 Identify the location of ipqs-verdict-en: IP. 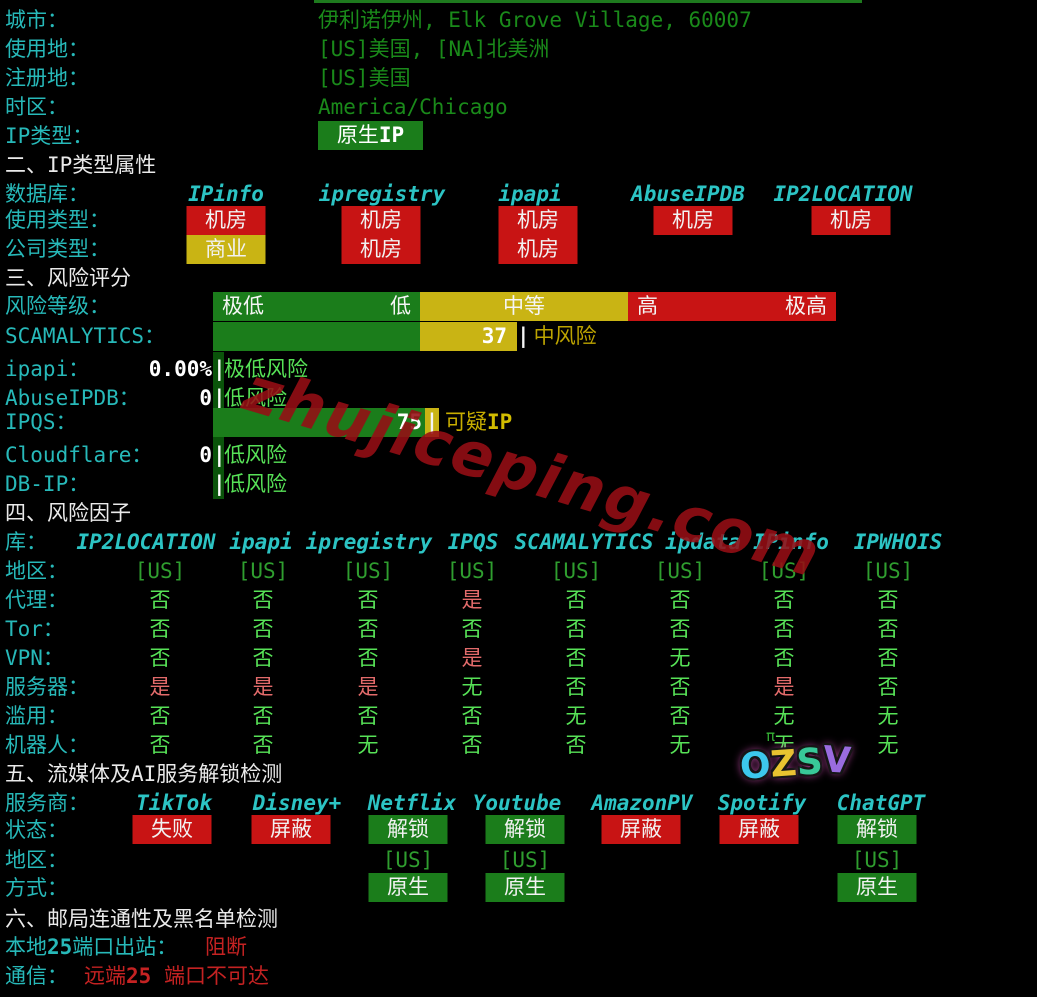
(500, 422).